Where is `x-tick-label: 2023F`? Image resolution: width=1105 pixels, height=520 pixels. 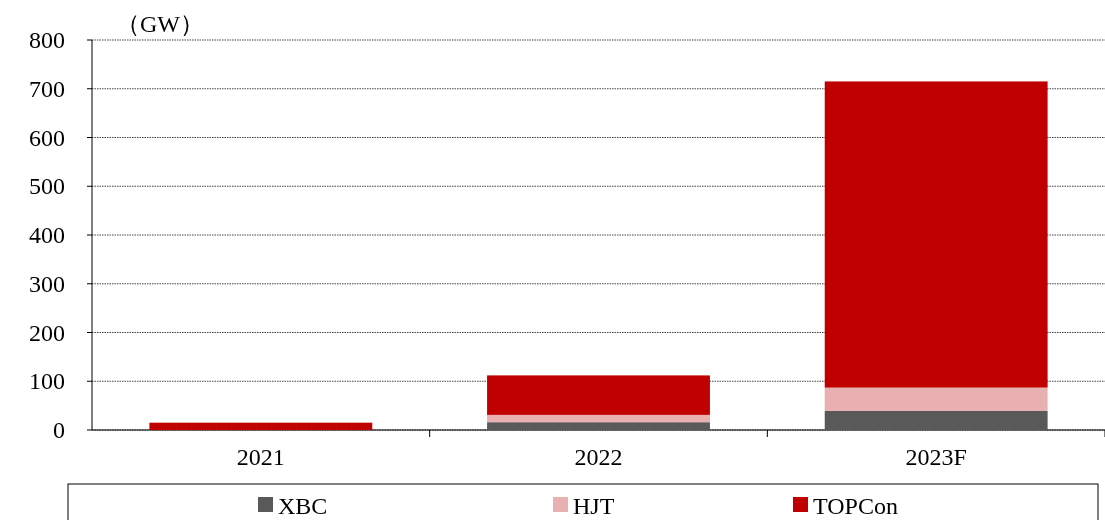
x-tick-label: 2023F is located at coordinates (936, 457).